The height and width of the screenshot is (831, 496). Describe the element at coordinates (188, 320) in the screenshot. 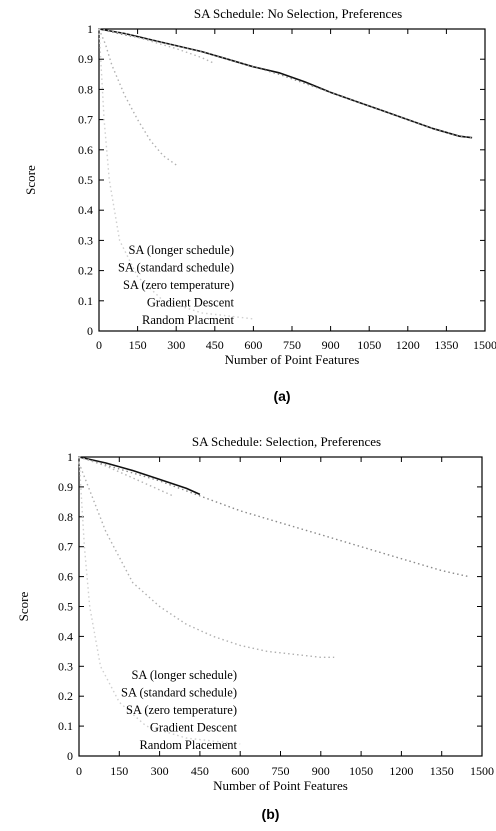

I see `legend-entry: Random Placment` at that location.